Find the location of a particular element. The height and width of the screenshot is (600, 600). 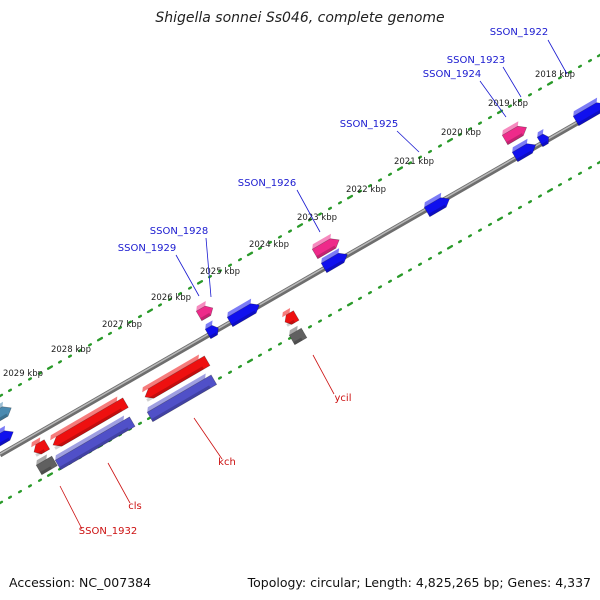

gene-steel-left is located at coordinates (6, 412).